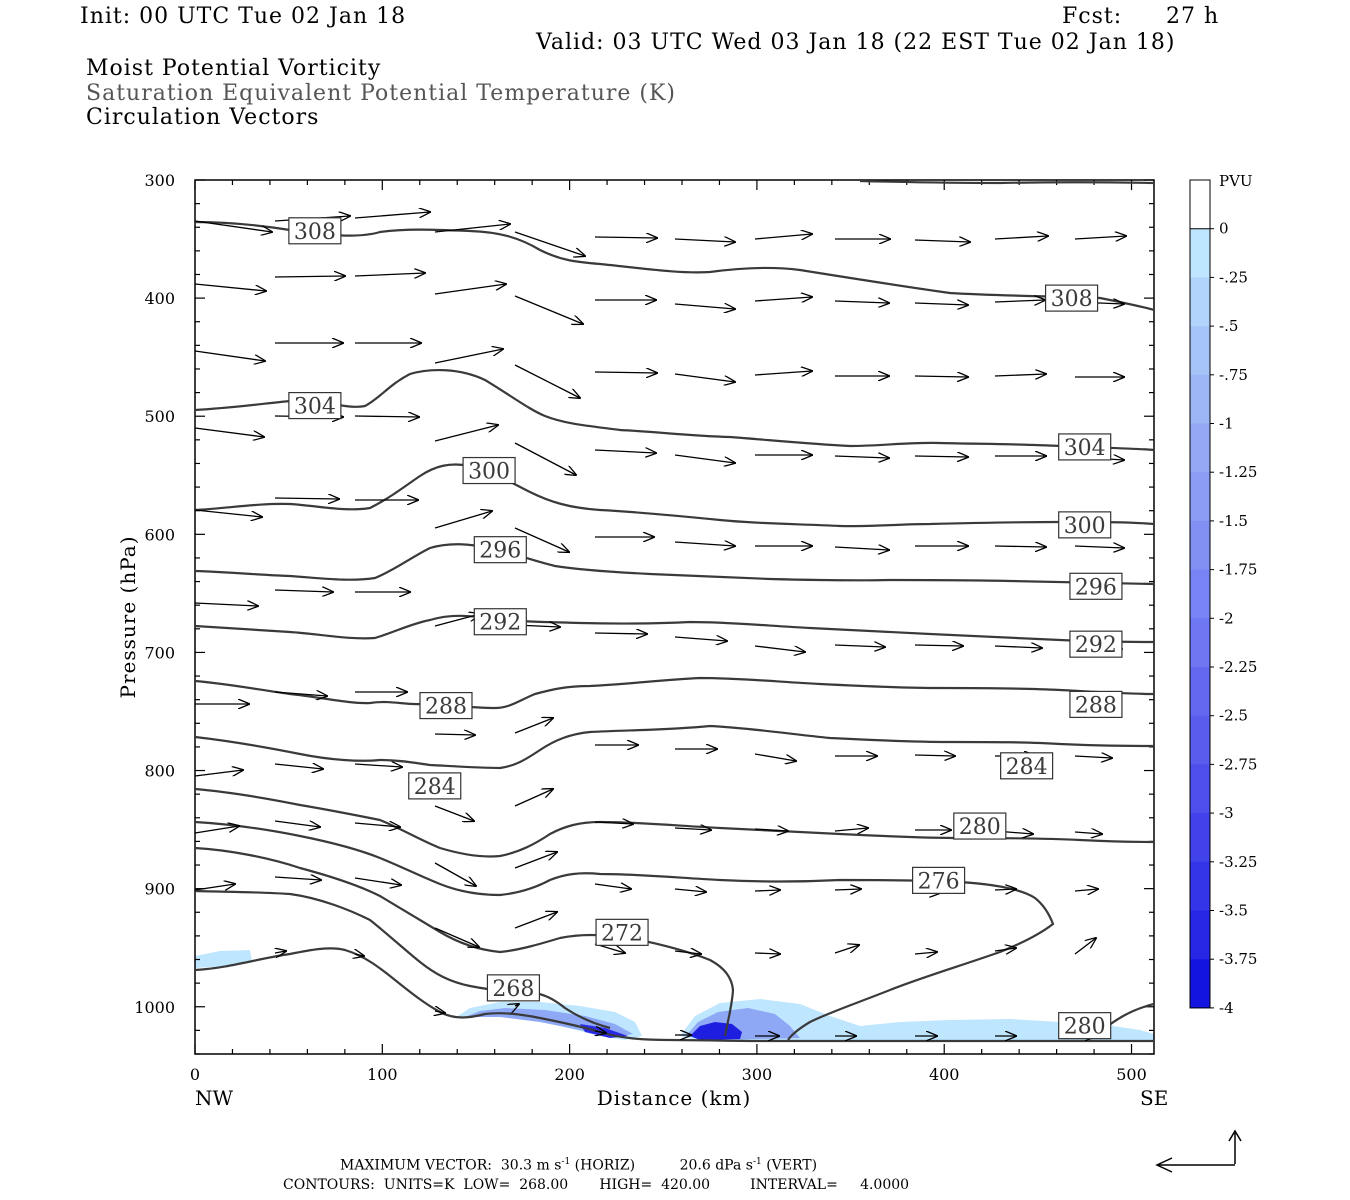 Image resolution: width=1350 pixels, height=1200 pixels. I want to click on colorbar-label: -4, so click(1226, 1008).